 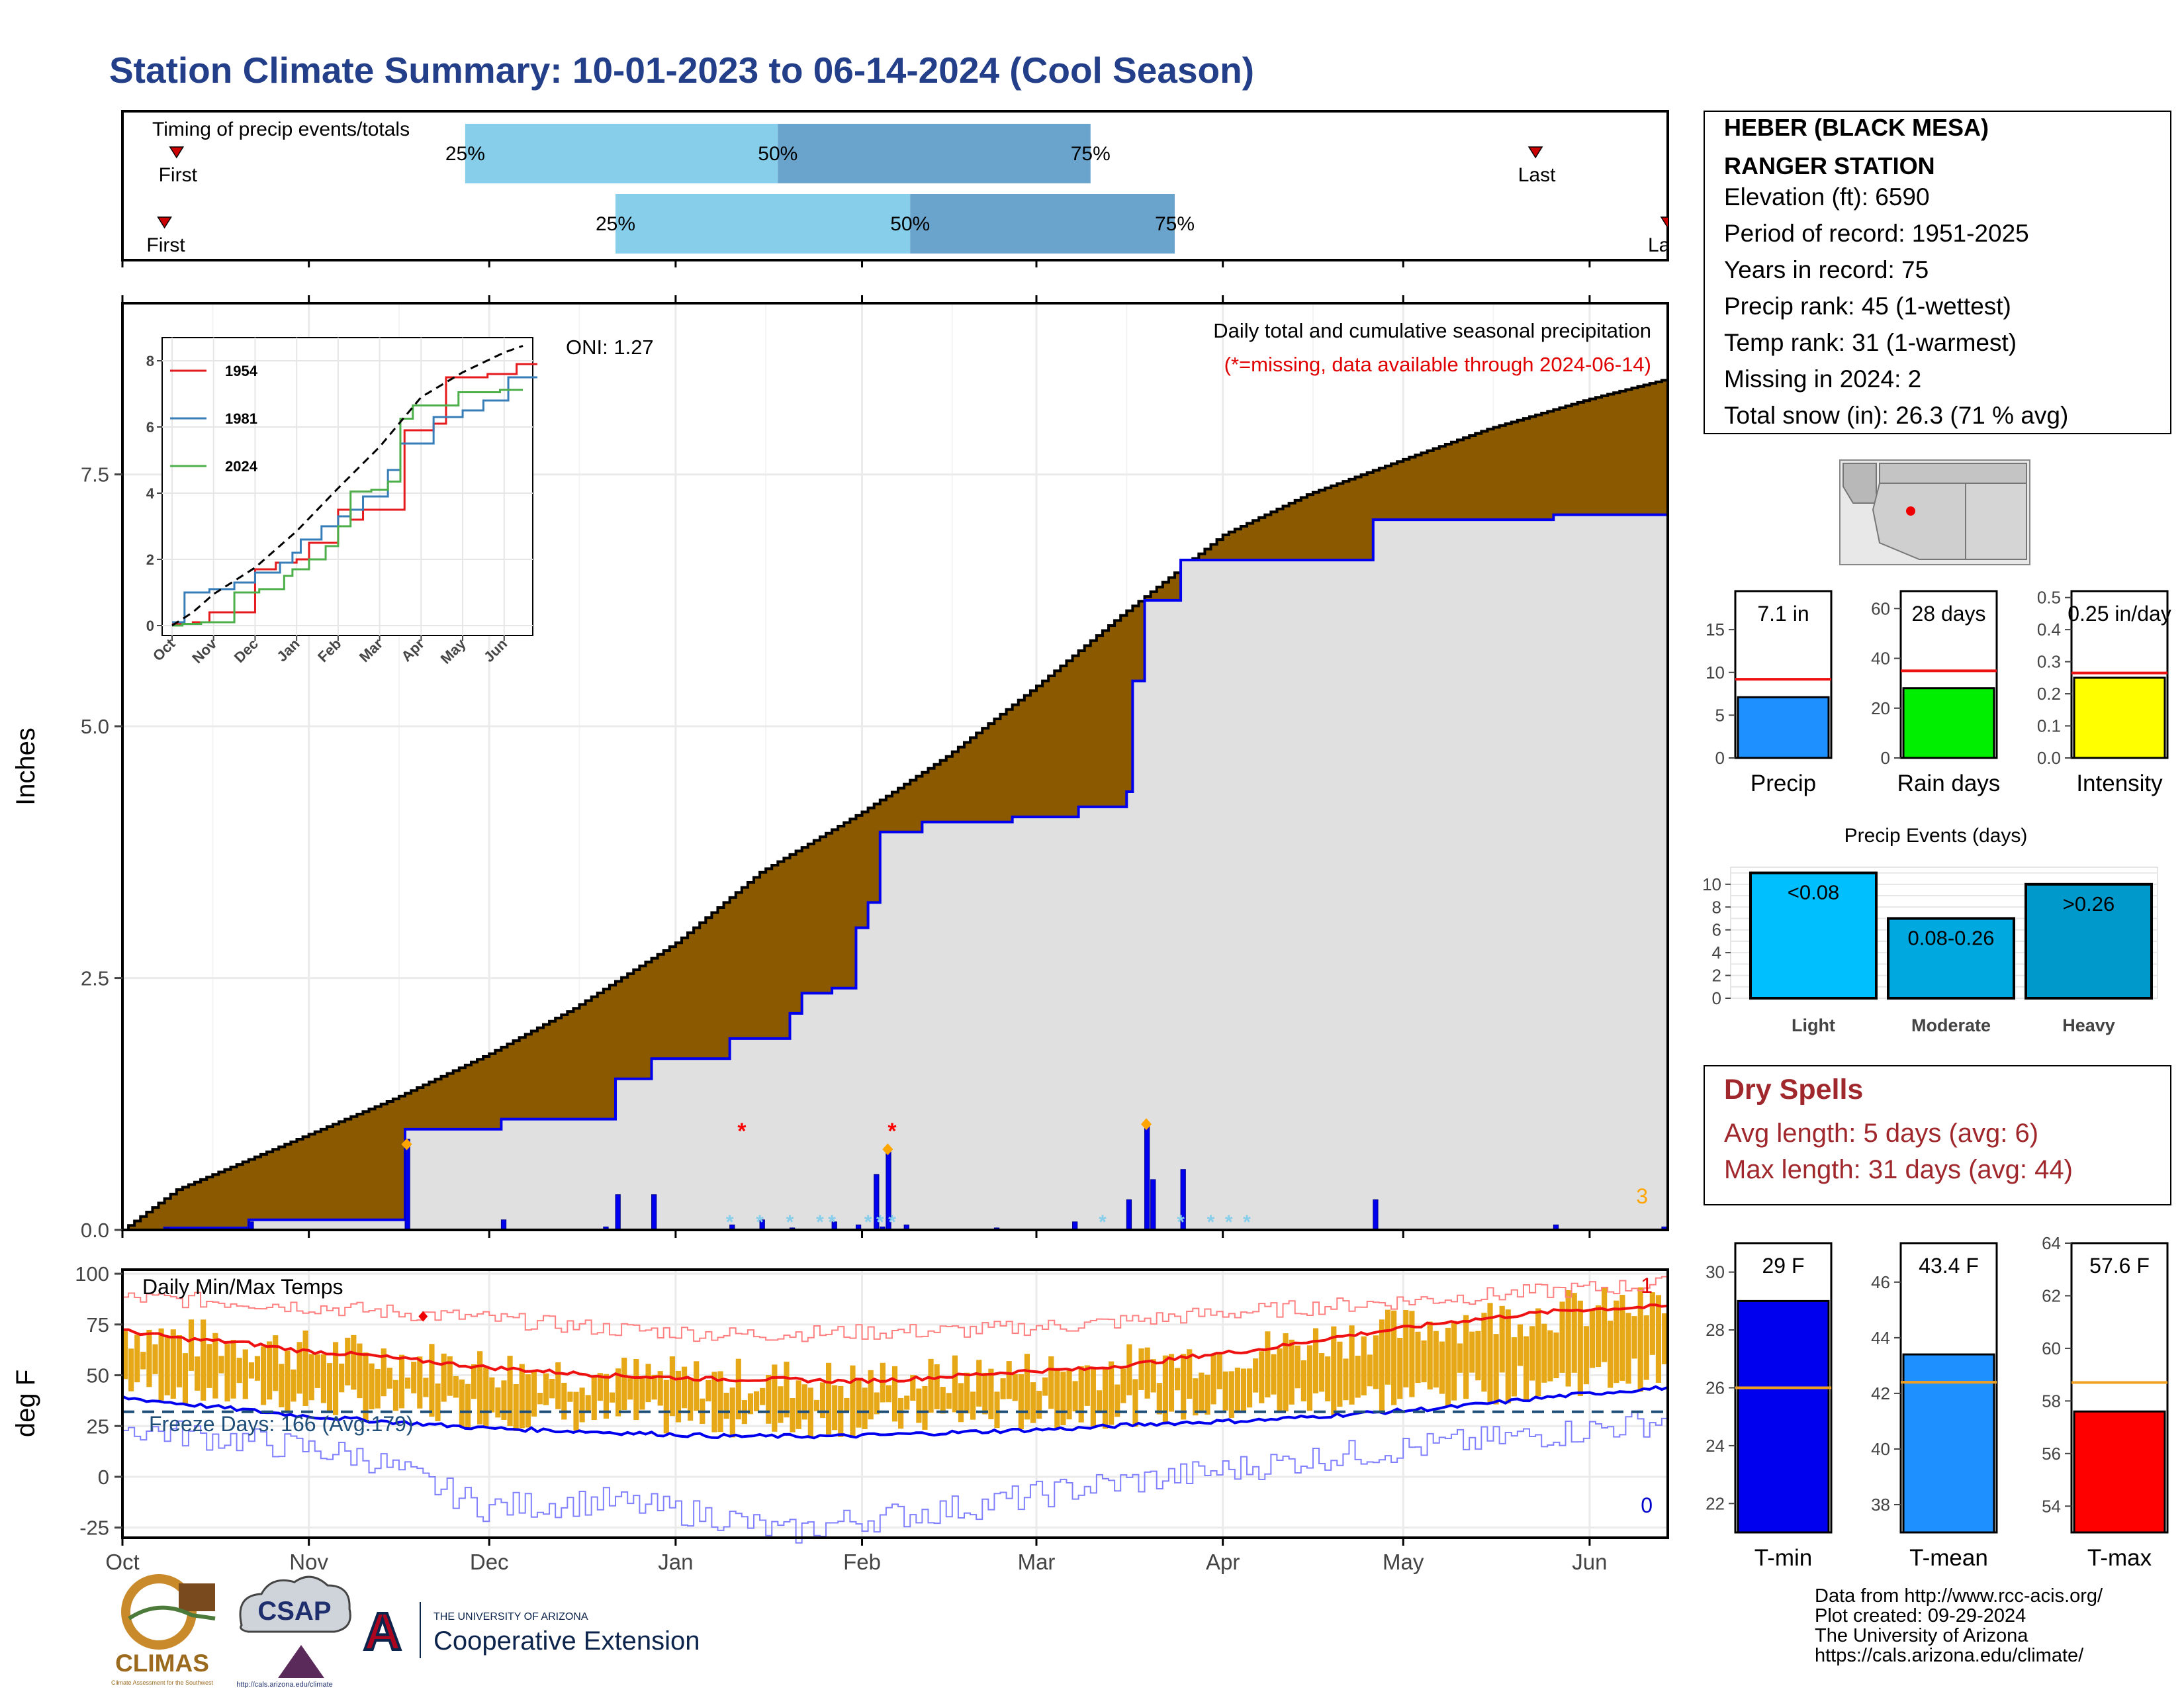 I want to click on temp-title: Daily Min/Max Temps, so click(x=242, y=1287).